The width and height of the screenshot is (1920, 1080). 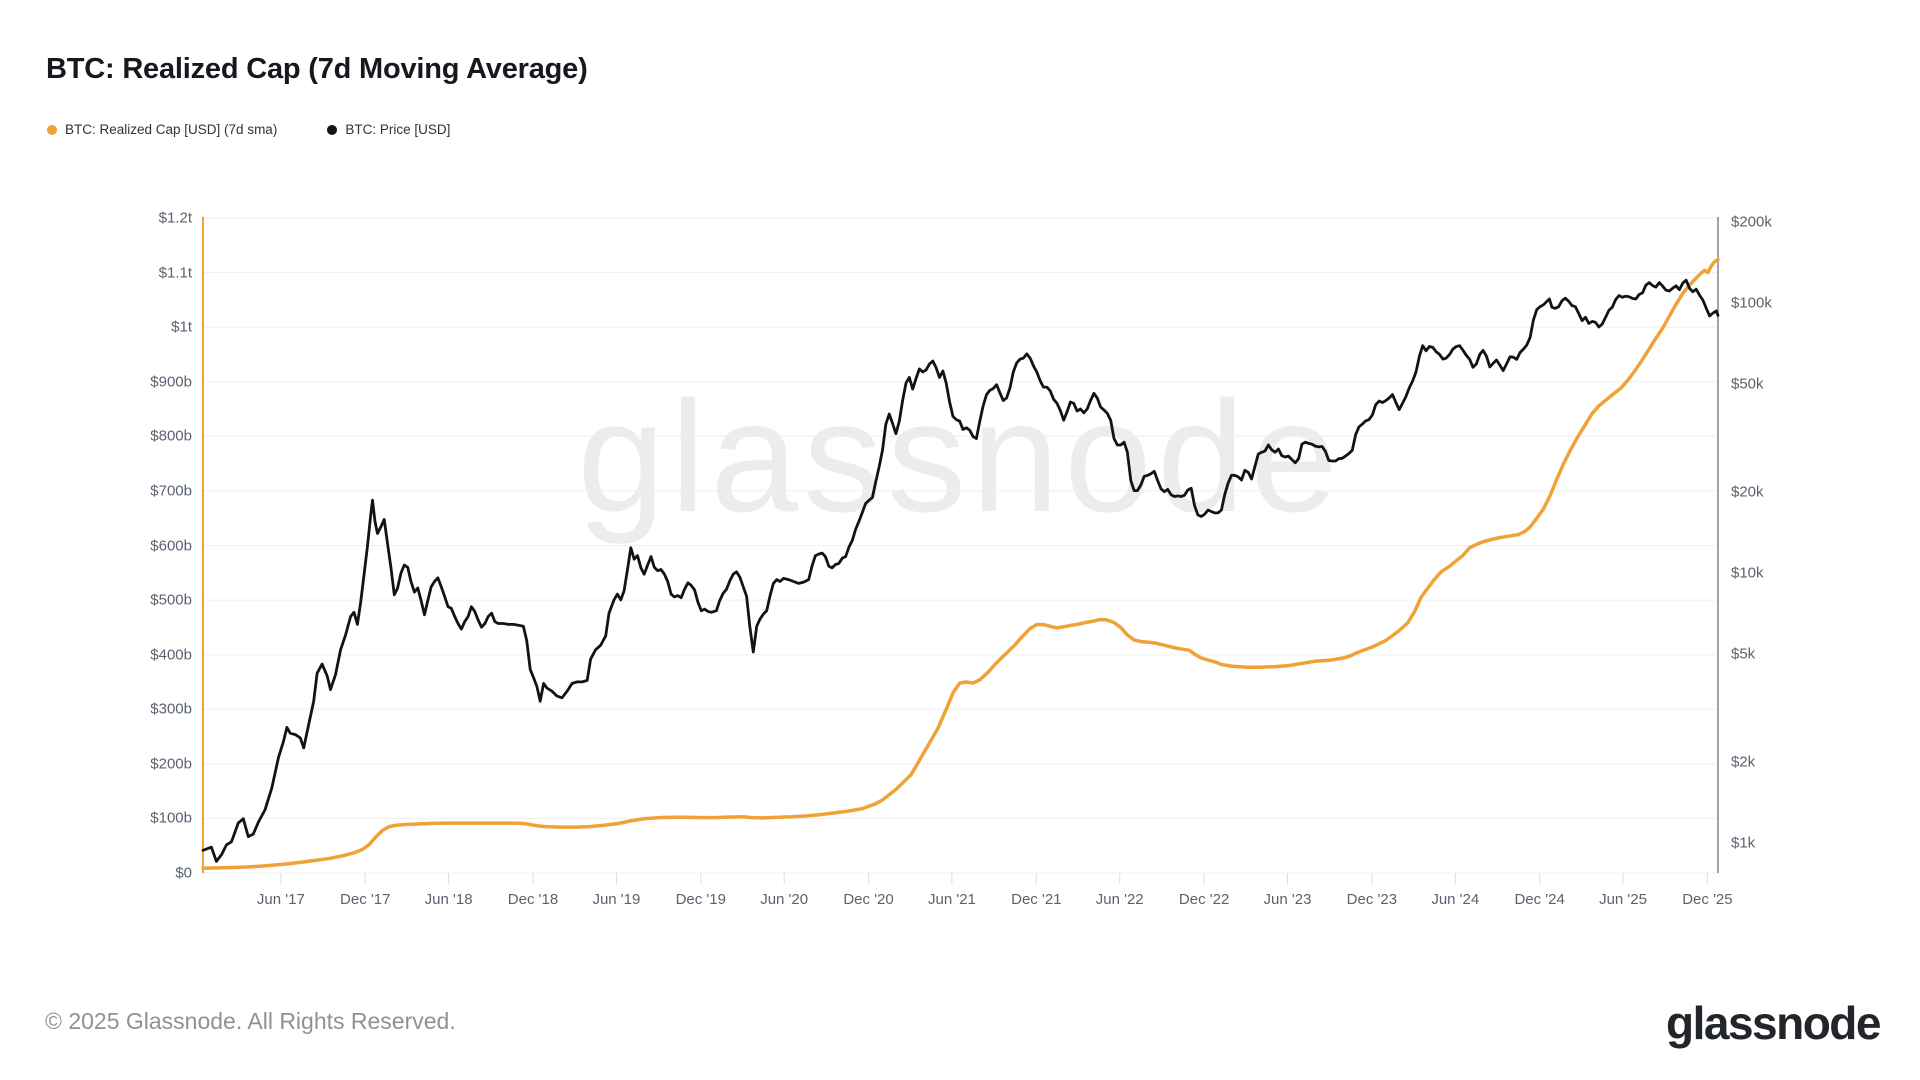 What do you see at coordinates (171, 764) in the screenshot?
I see `left-axis-tick-label: $200b` at bounding box center [171, 764].